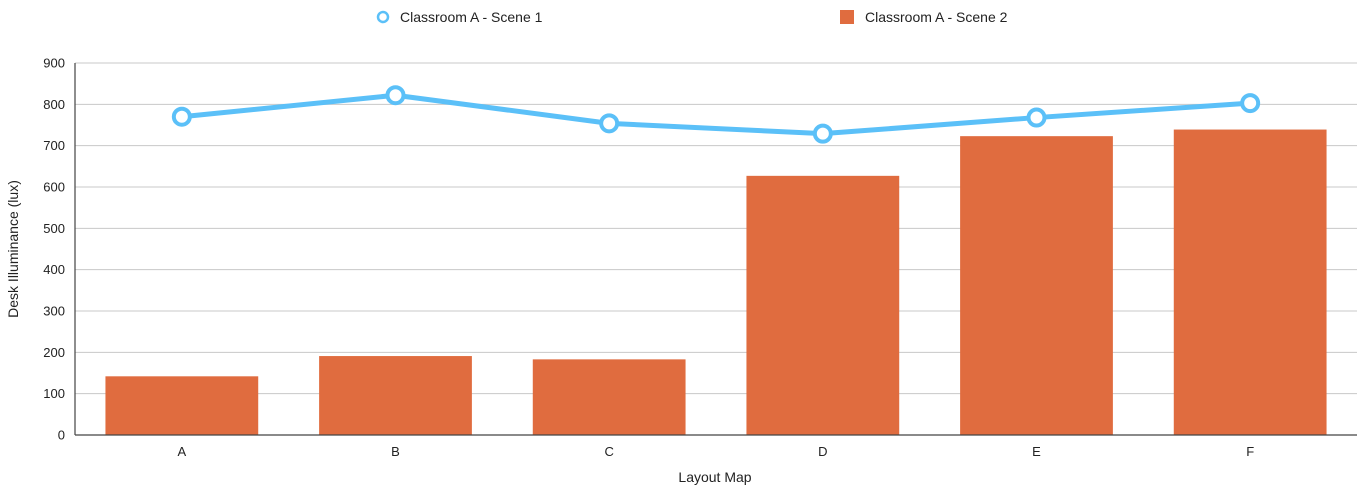 The image size is (1367, 502). I want to click on point-D, so click(822, 133).